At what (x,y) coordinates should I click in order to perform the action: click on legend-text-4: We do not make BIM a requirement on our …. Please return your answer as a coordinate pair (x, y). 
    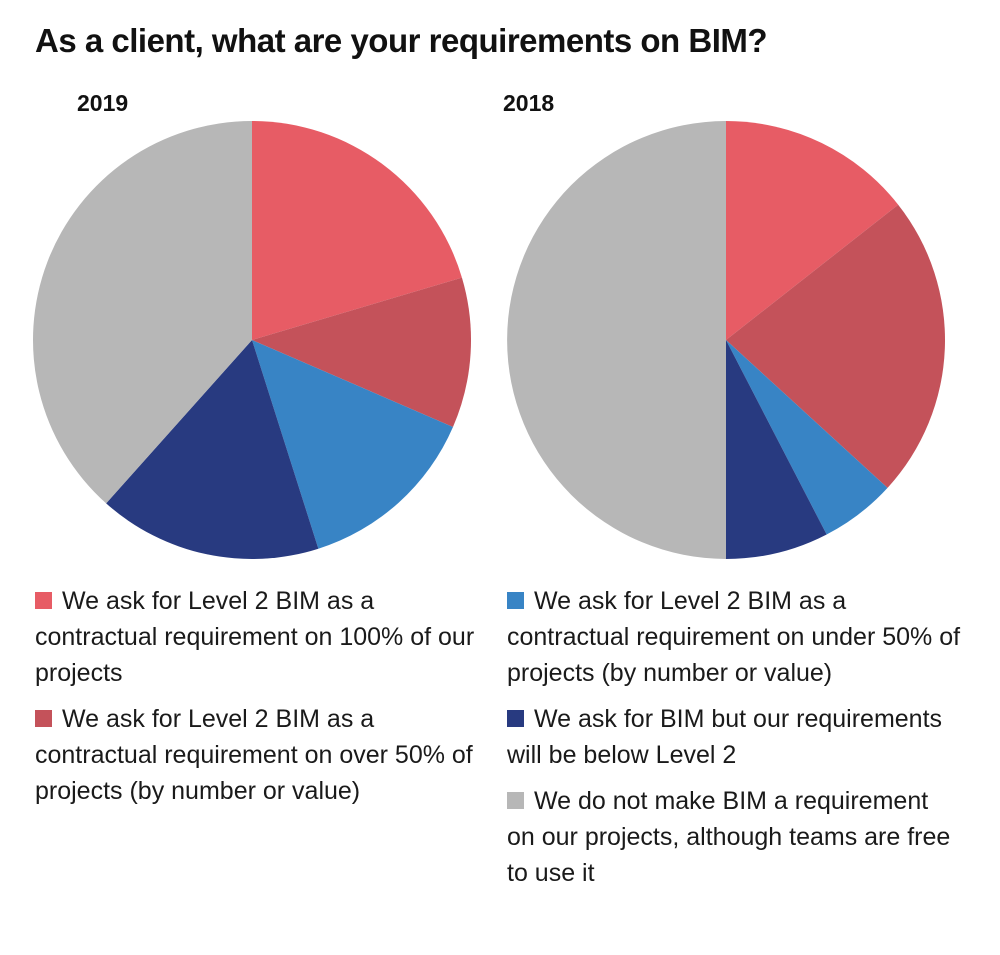
    Looking at the image, I should click on (729, 837).